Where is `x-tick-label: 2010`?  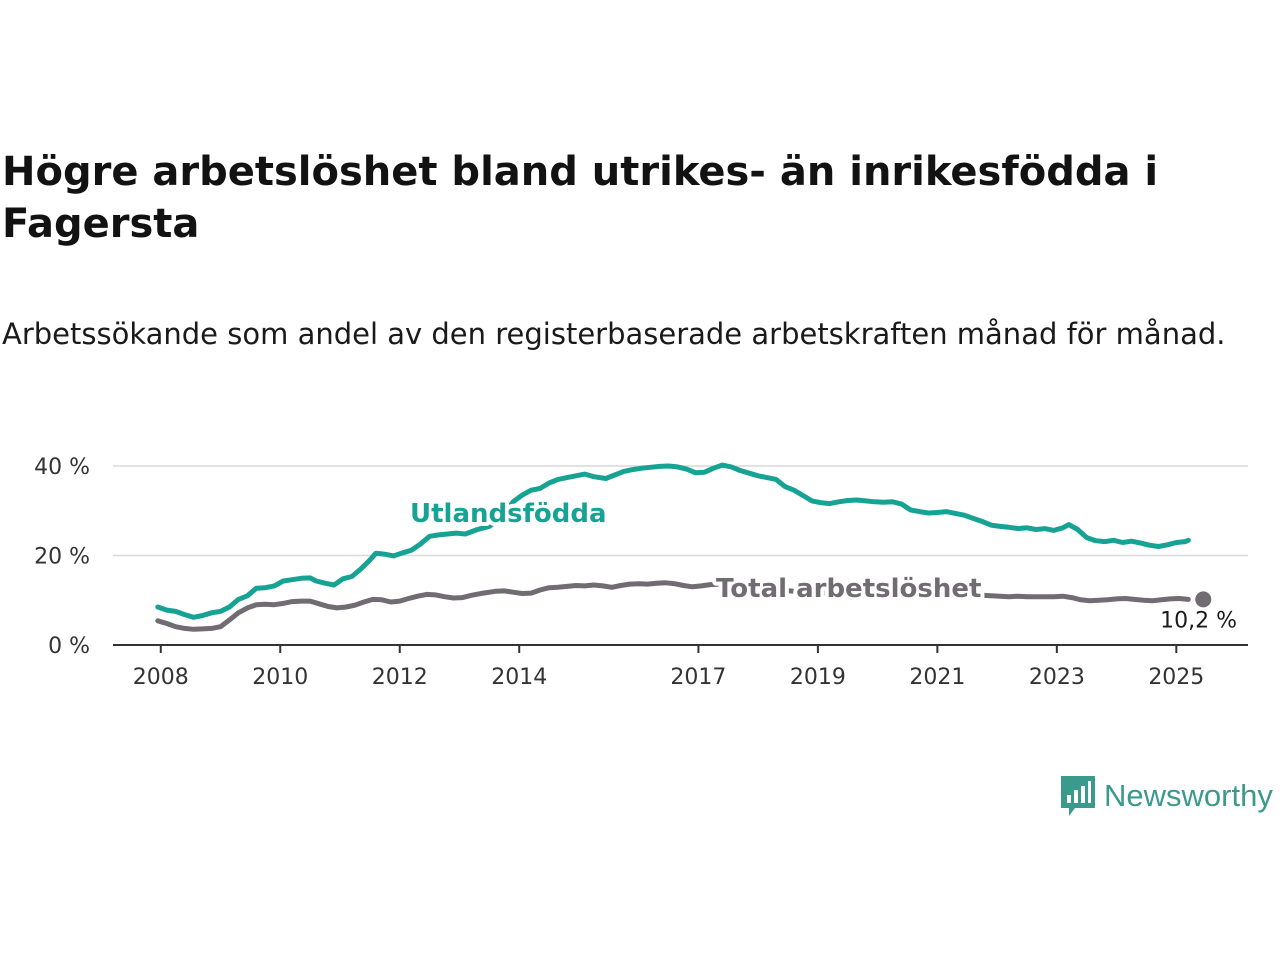
x-tick-label: 2010 is located at coordinates (280, 677).